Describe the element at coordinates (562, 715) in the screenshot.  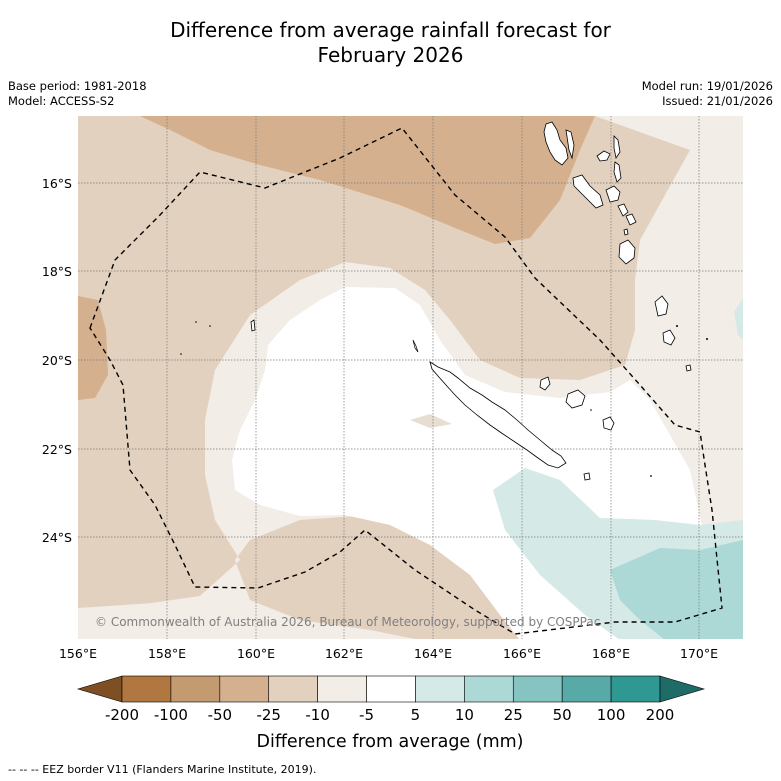
I see `colorbar-tick-label: 50` at that location.